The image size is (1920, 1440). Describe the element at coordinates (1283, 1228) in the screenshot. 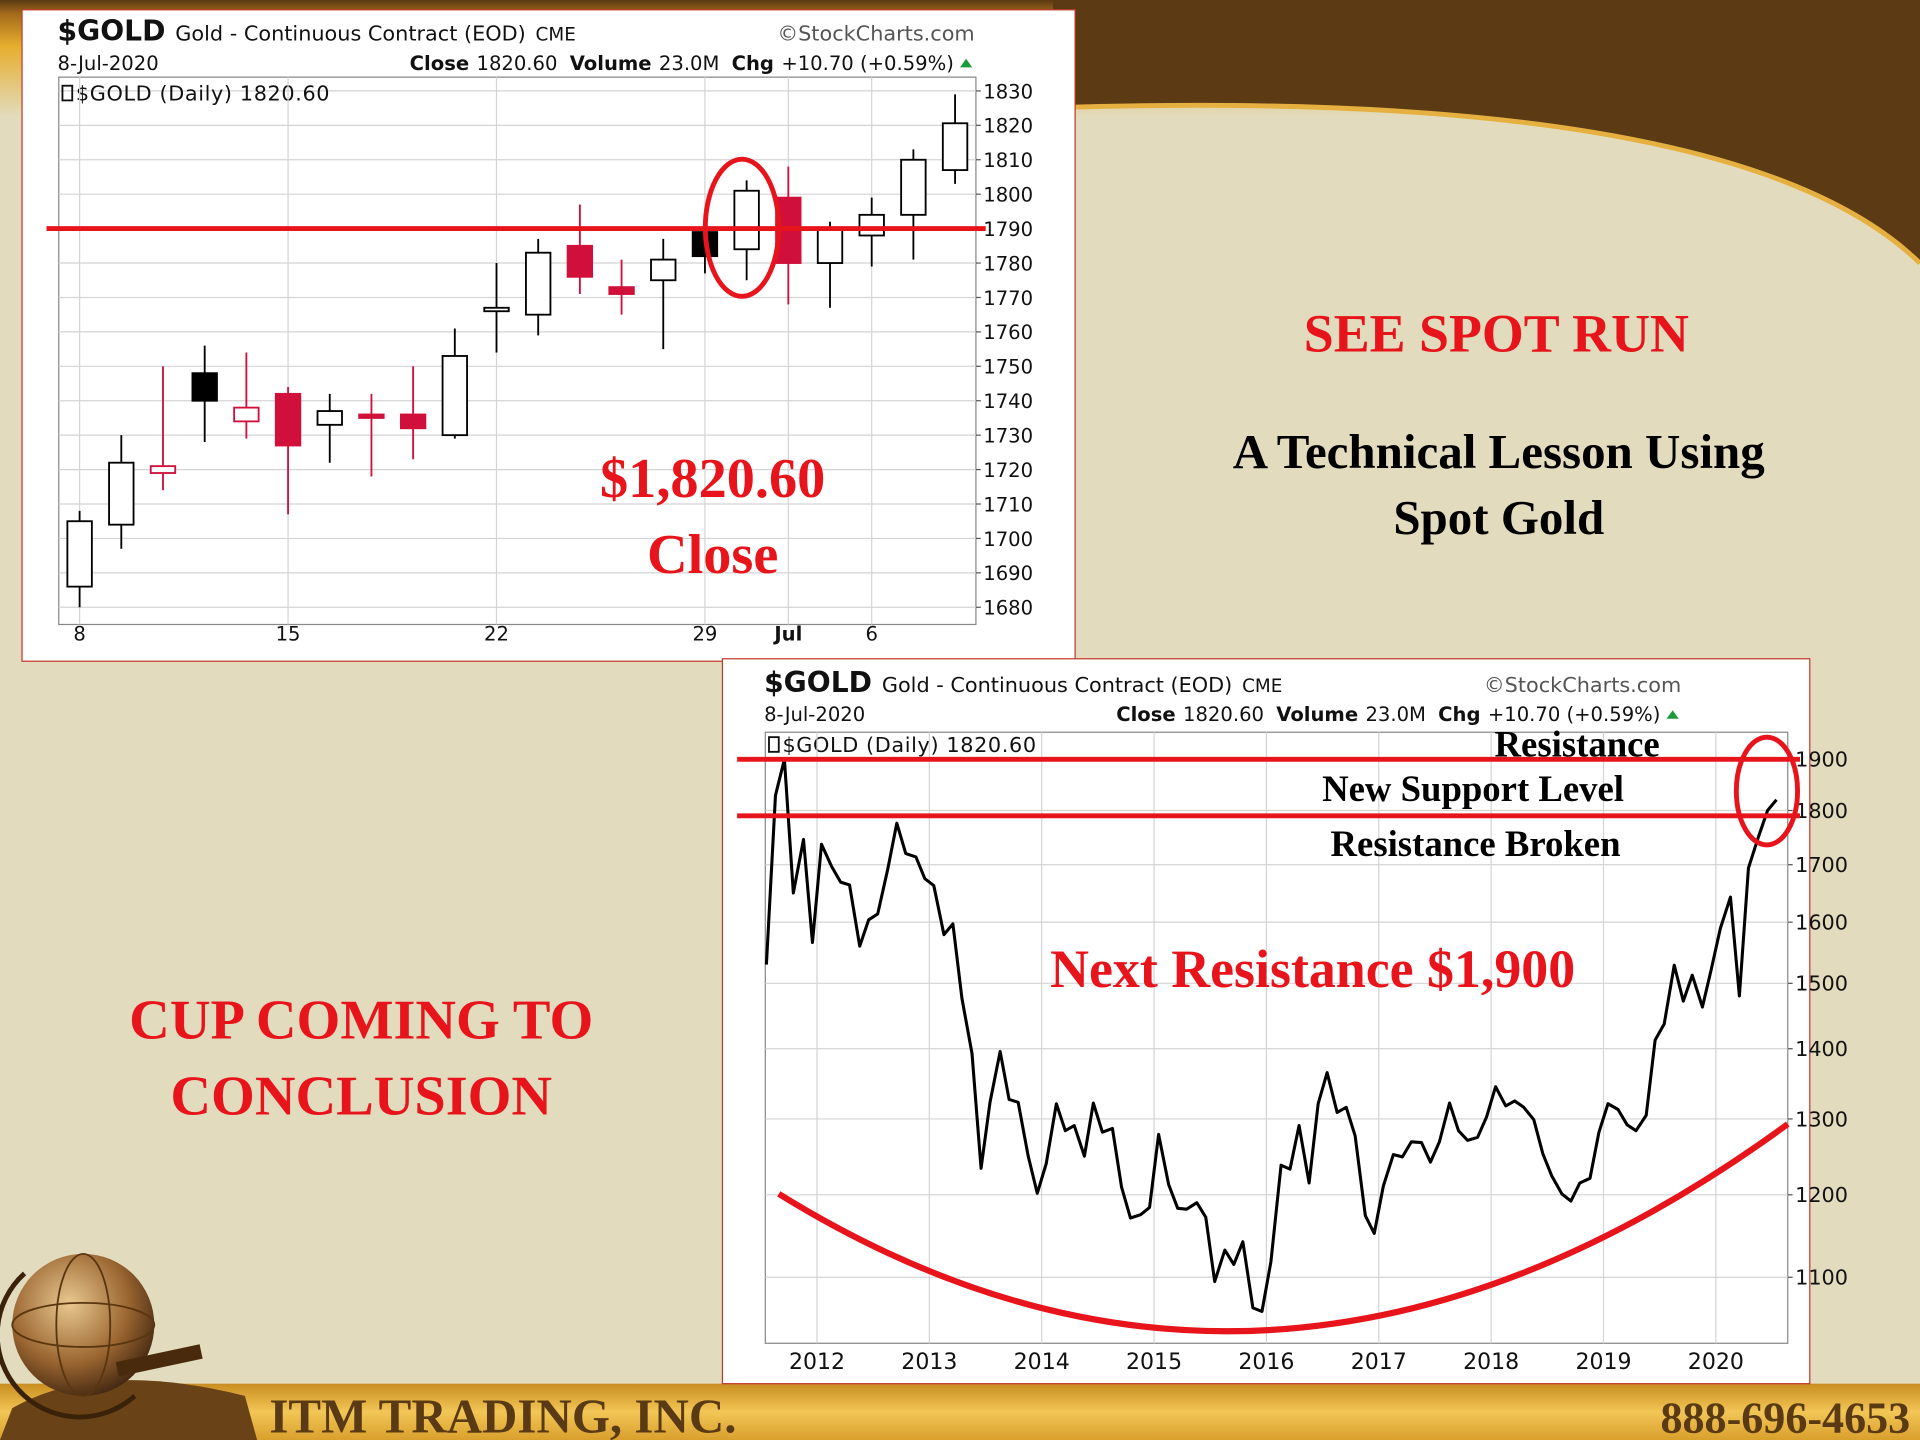

I see `cup-arc` at that location.